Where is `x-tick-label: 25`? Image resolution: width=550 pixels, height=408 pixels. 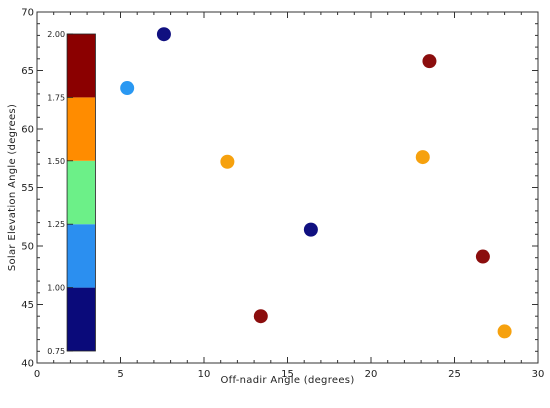
x-tick-label: 25 is located at coordinates (454, 374).